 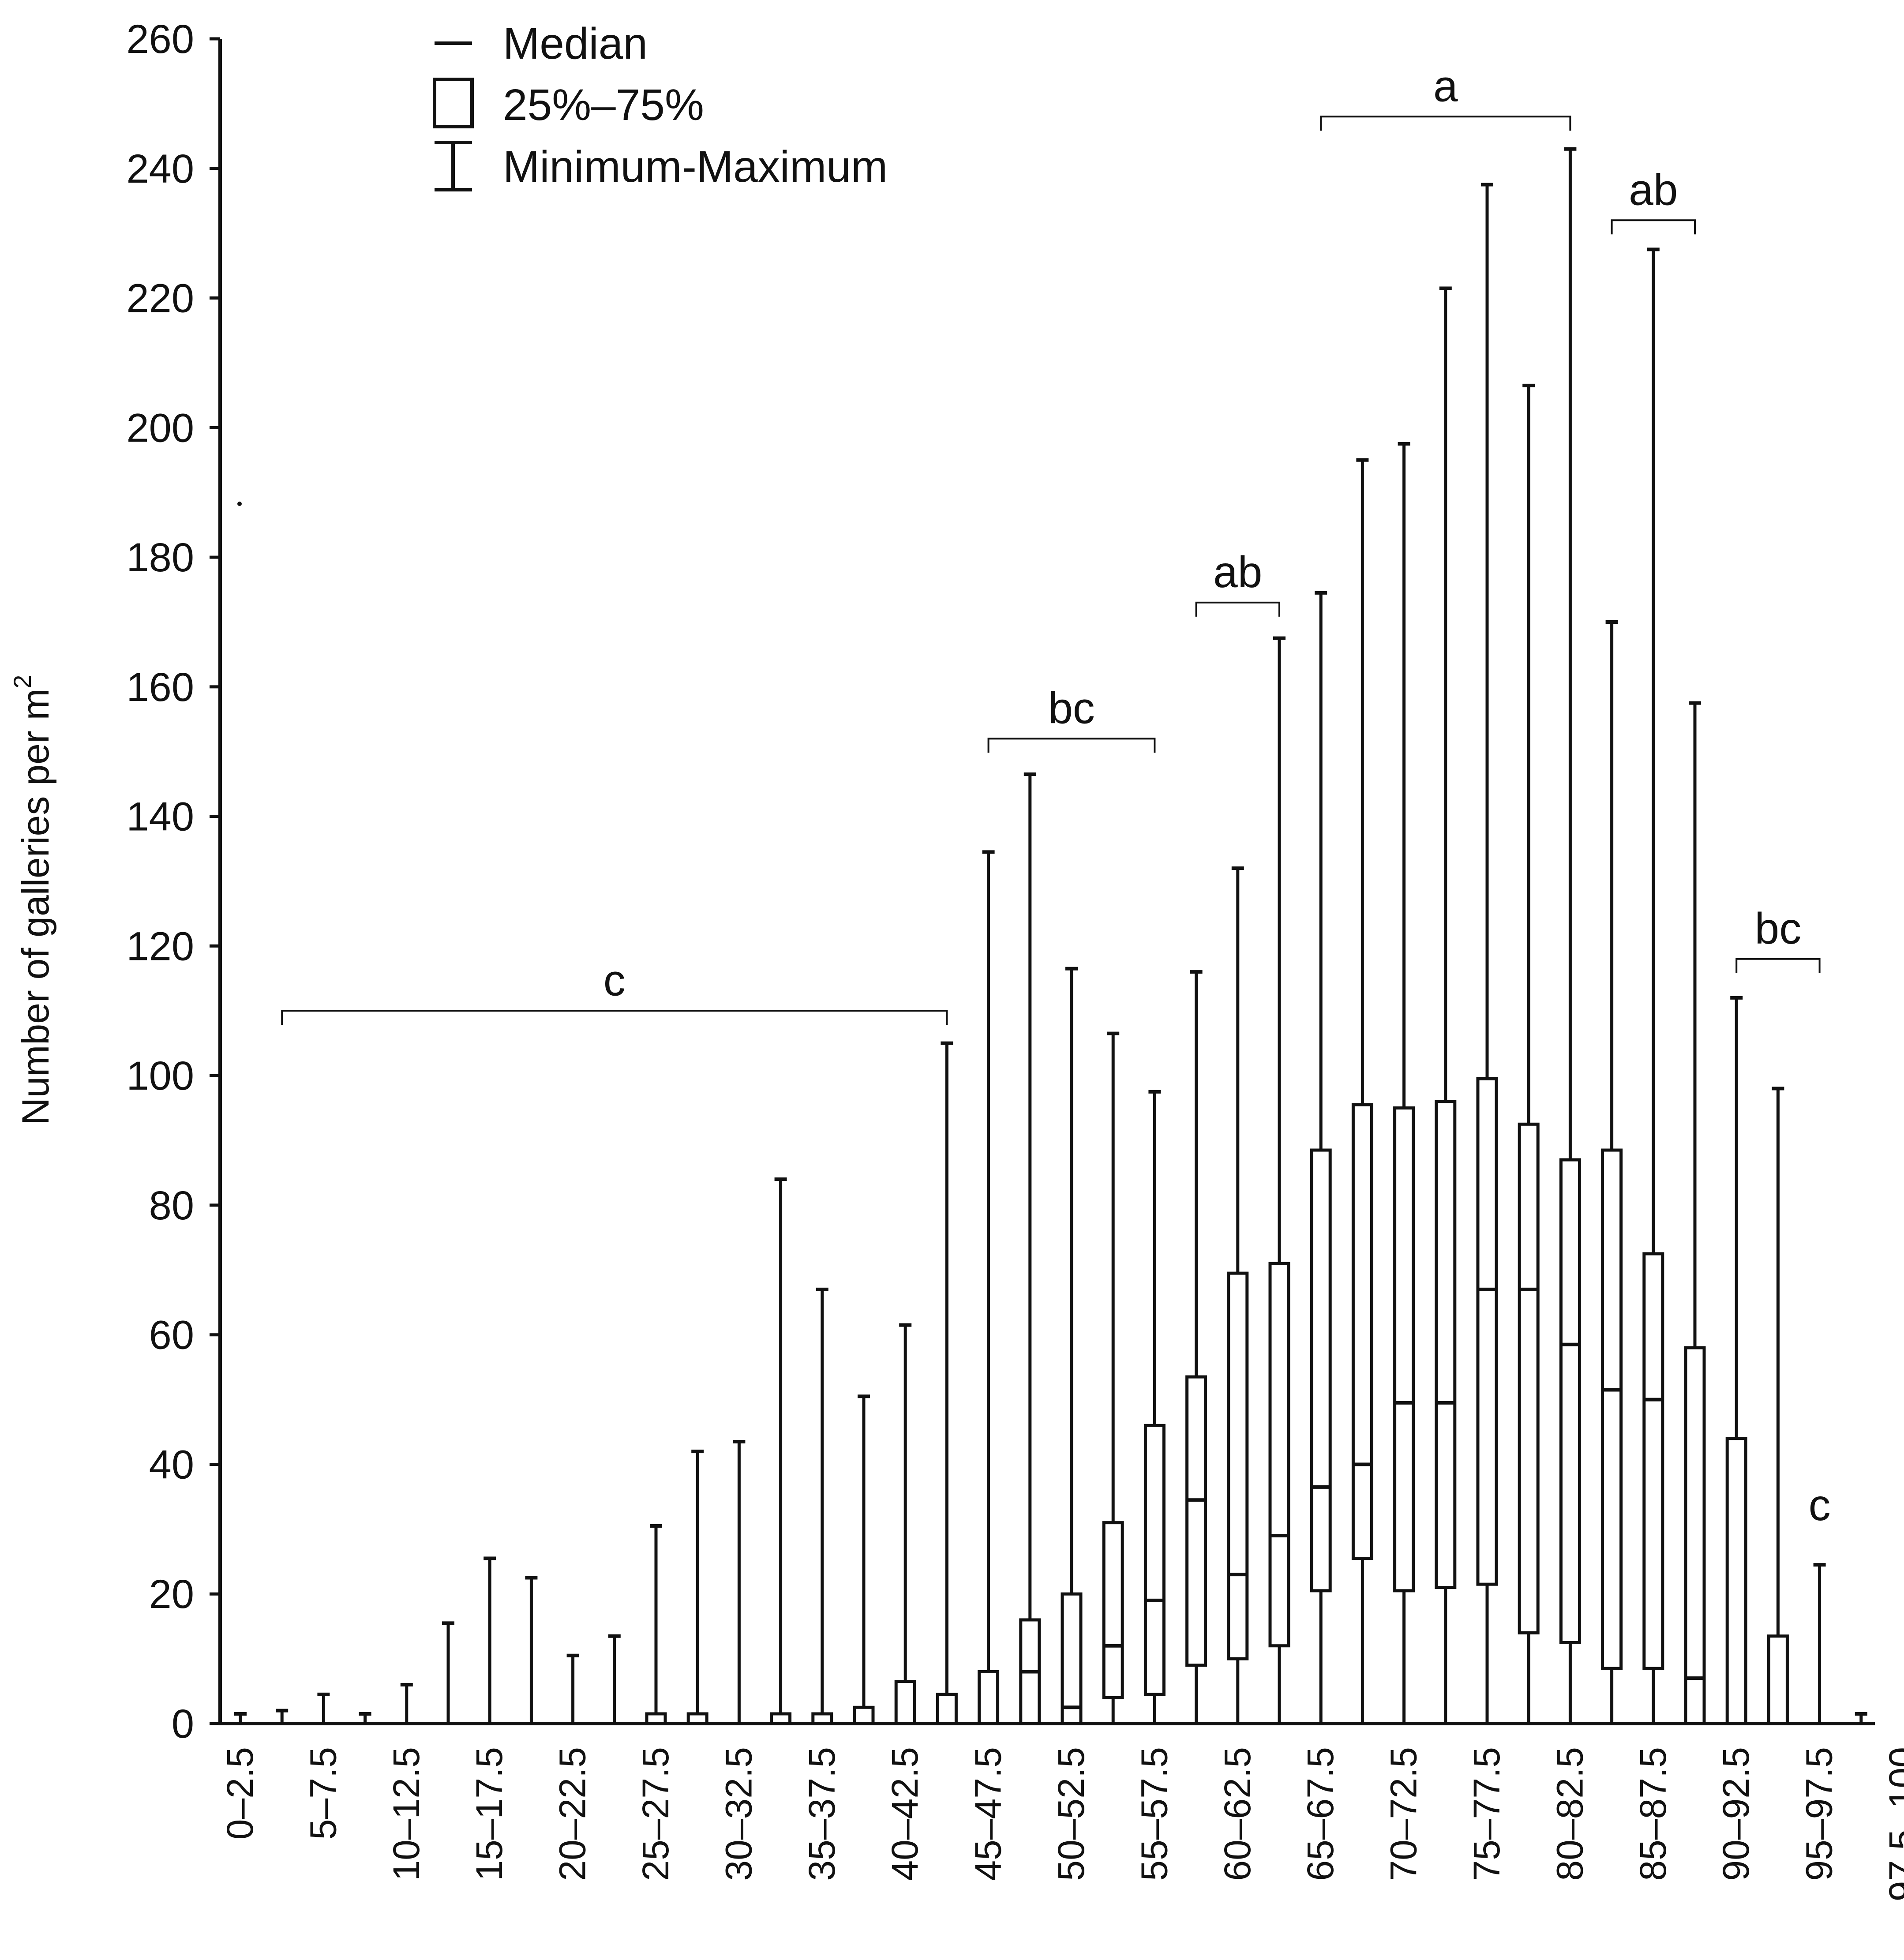 What do you see at coordinates (161, 427) in the screenshot?
I see `y-tick-label: 200` at bounding box center [161, 427].